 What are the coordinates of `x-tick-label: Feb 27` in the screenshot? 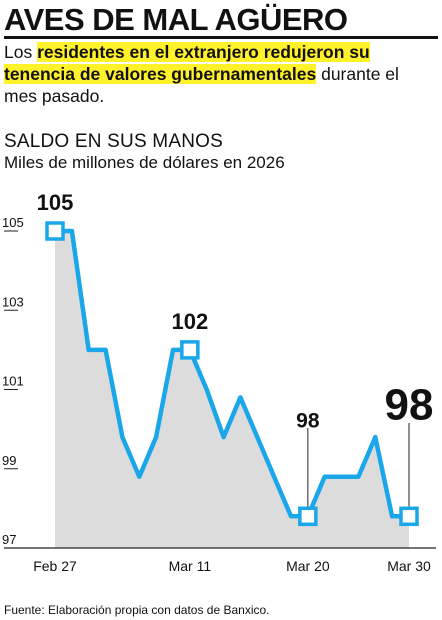 It's located at (55, 566).